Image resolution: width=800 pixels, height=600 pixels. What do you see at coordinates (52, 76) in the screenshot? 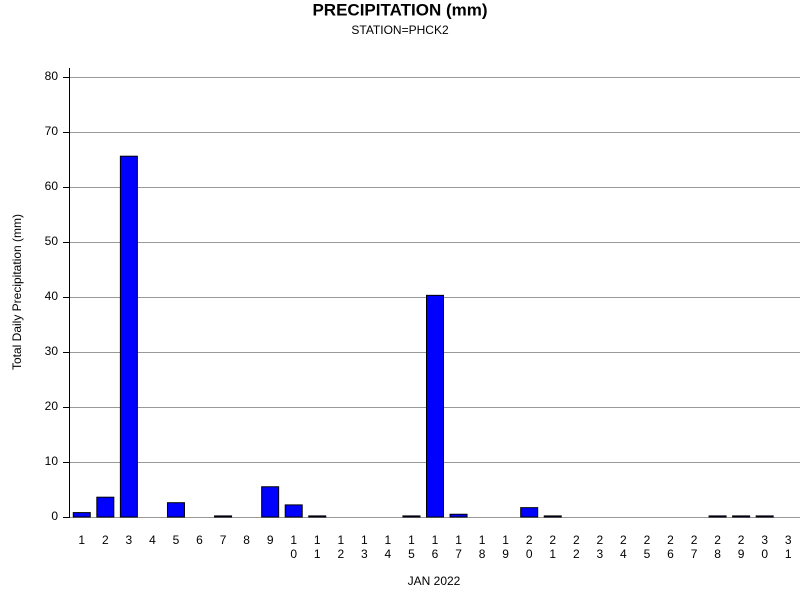
I see `y-tick-label: 80` at bounding box center [52, 76].